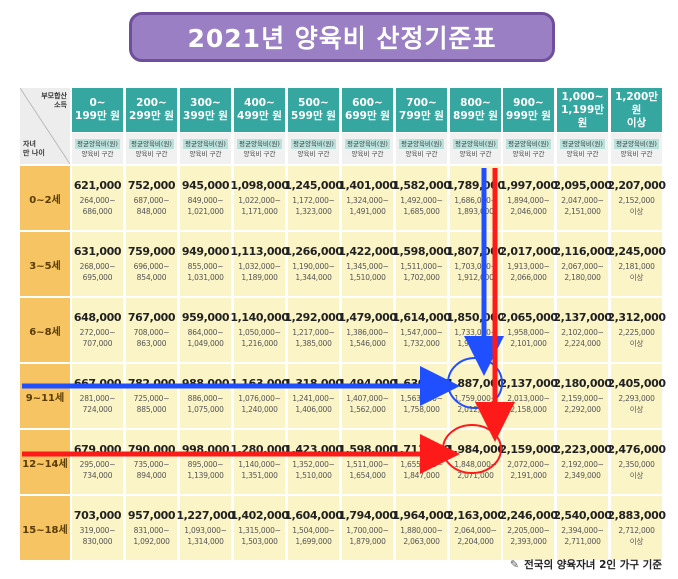 The width and height of the screenshot is (678, 579). I want to click on support-range-low: 1,563,000~, so click(421, 398).